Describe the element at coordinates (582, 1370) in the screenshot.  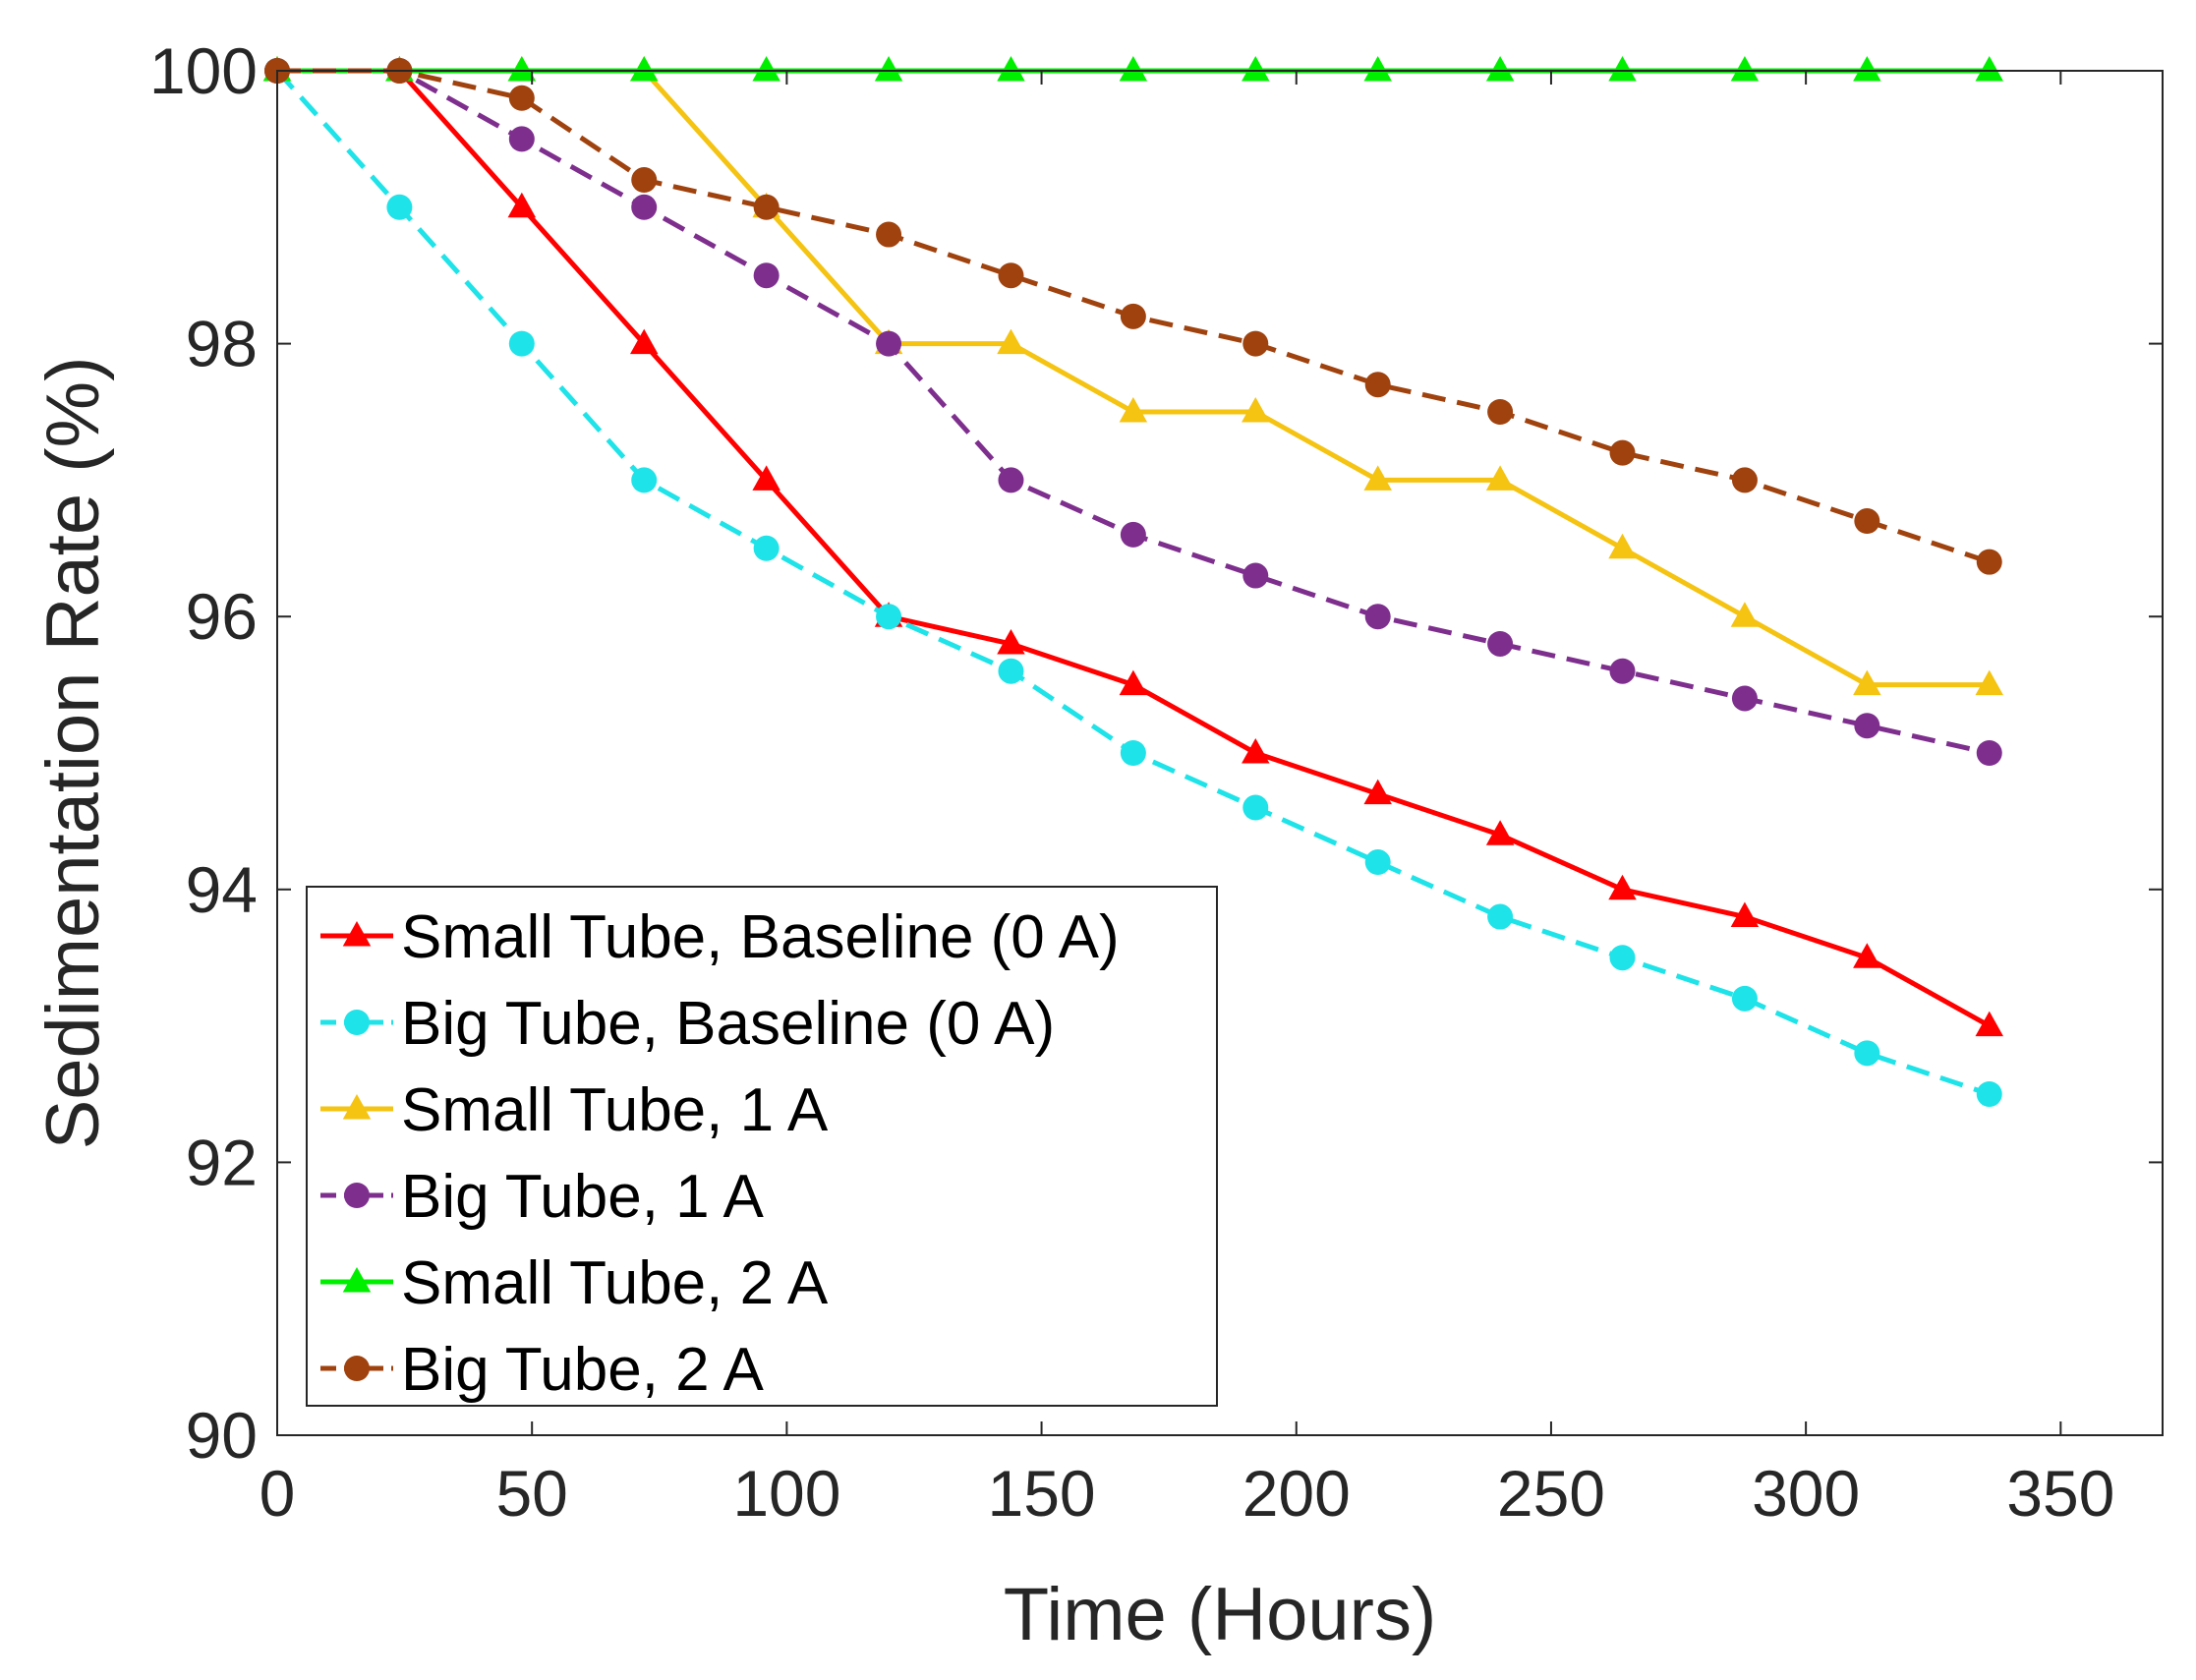
I see `legend-label: Big Tube, 2 A` at that location.